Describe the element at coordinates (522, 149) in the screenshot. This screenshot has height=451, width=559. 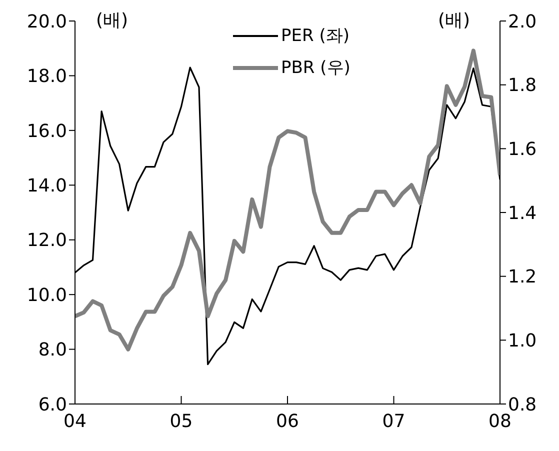
I see `y2-tick-label: 1.6` at that location.